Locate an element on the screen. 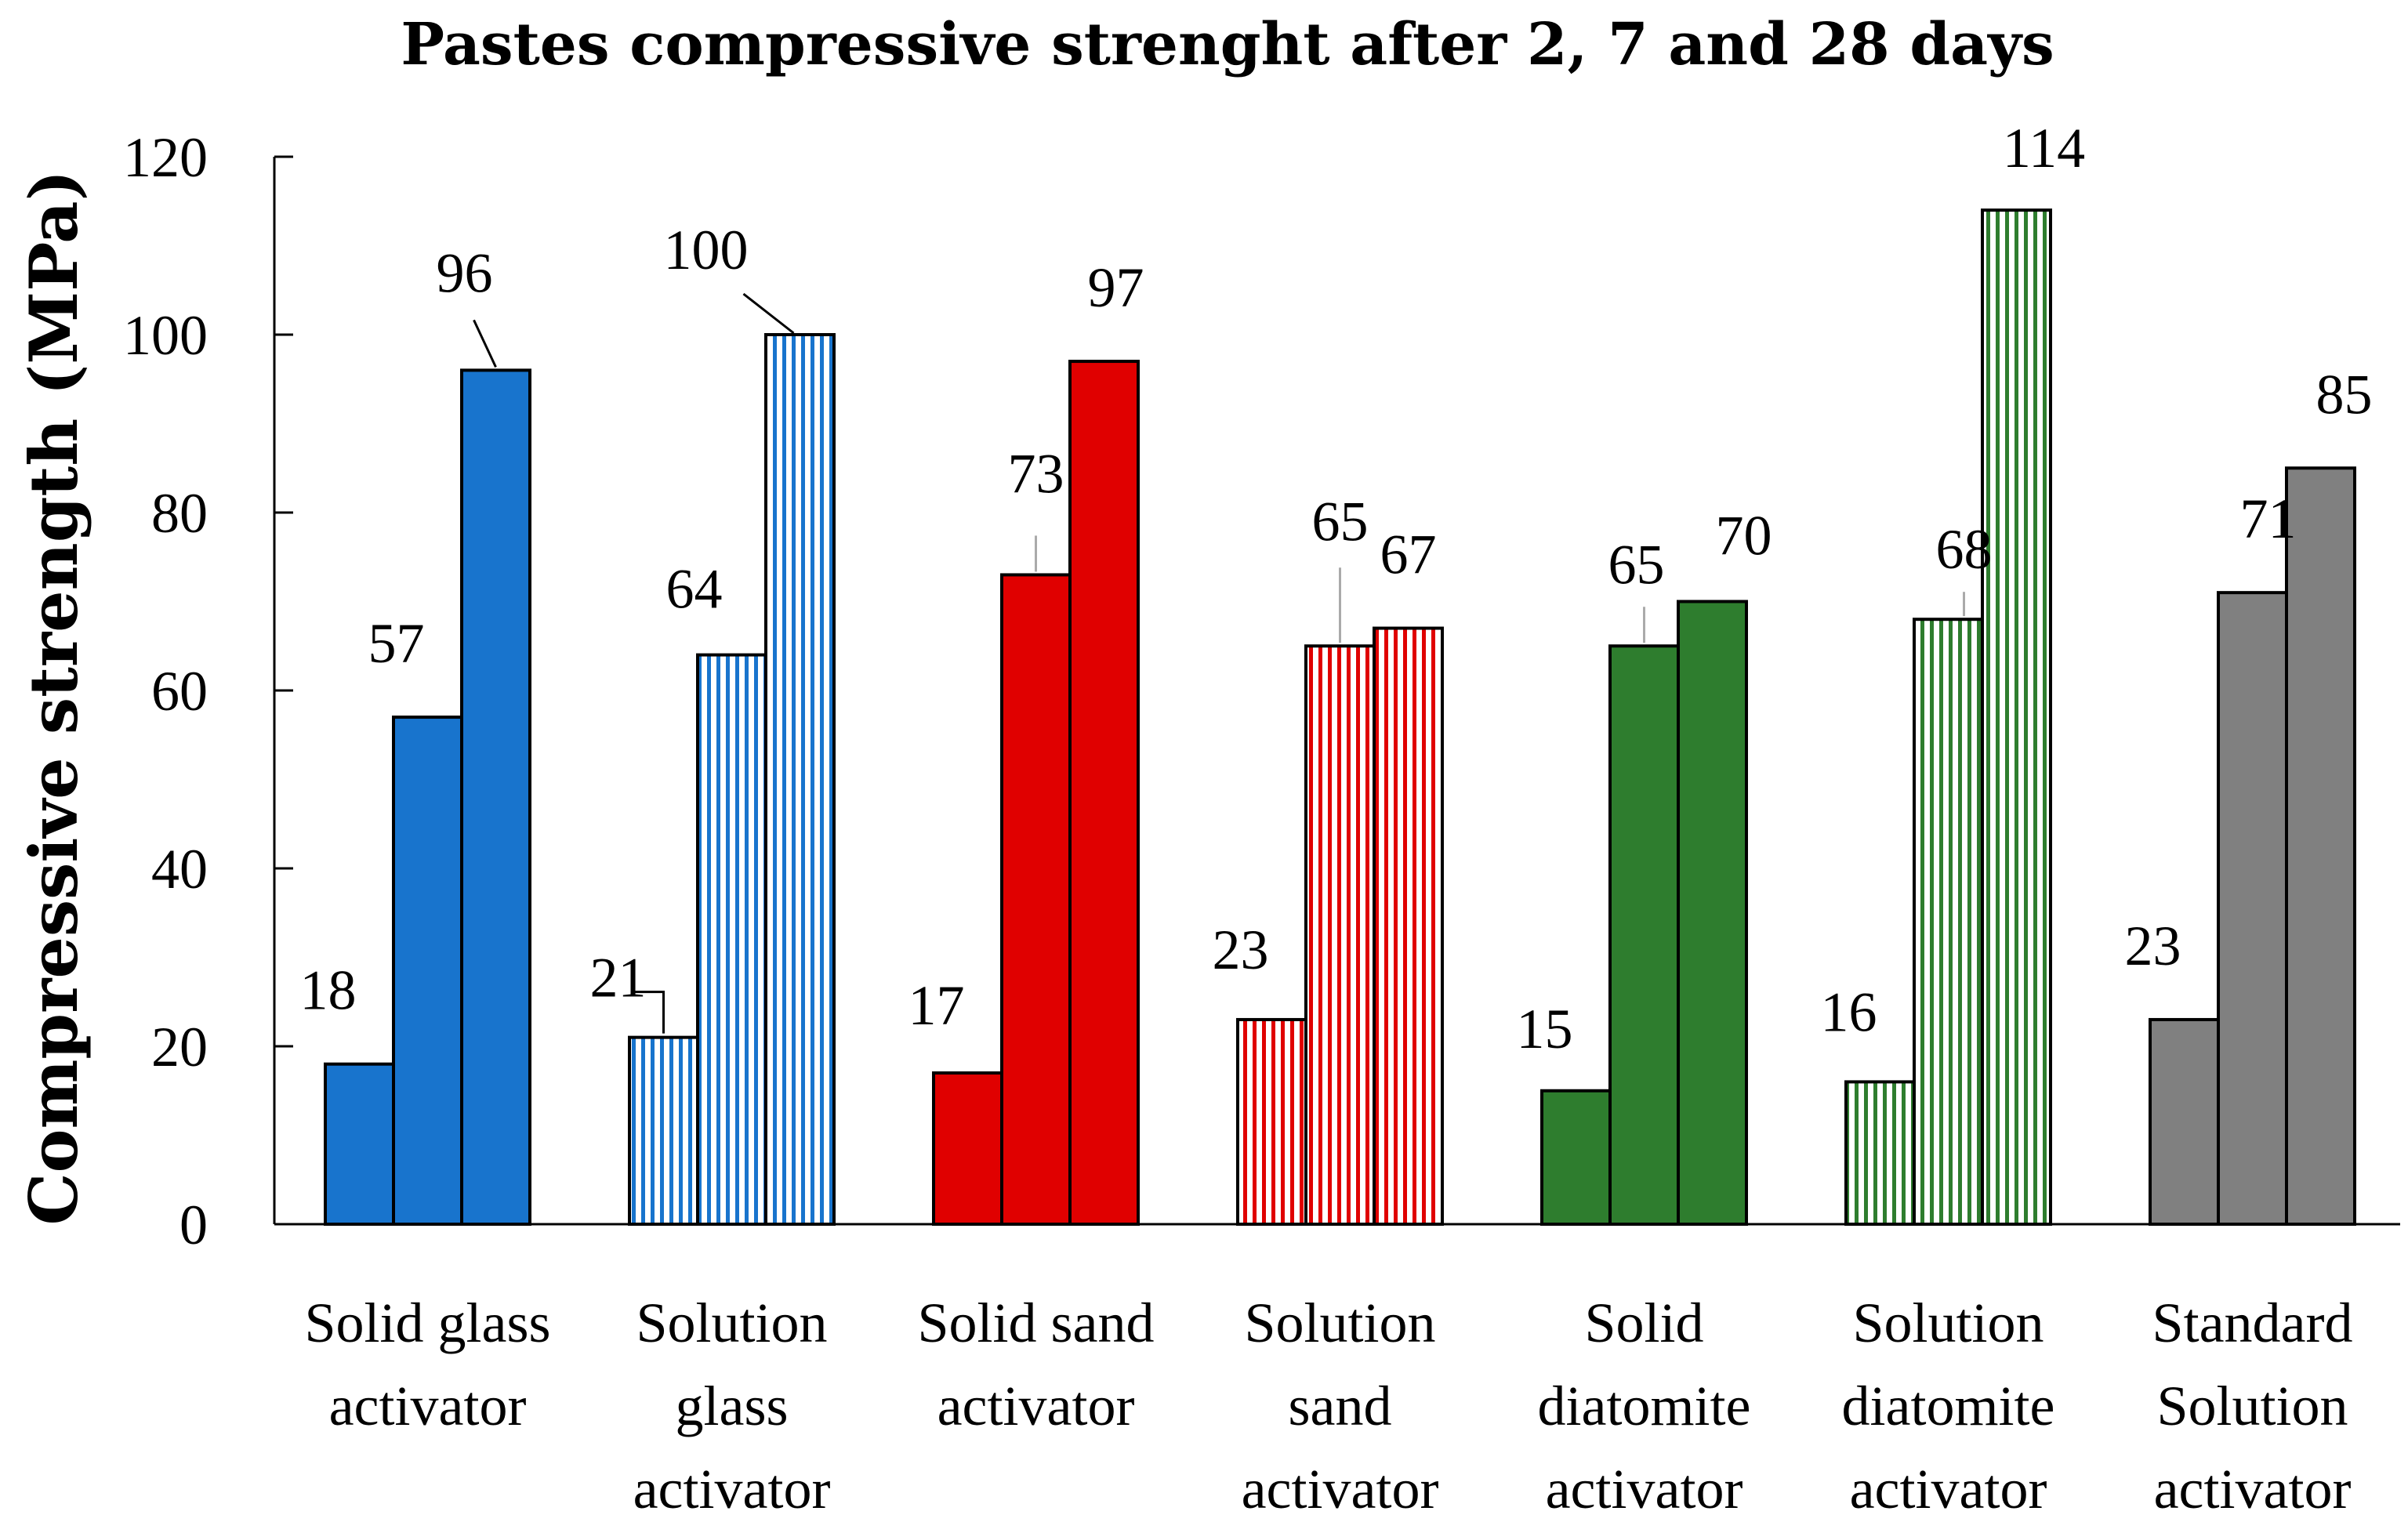  category-label: Solid is located at coordinates (1643, 1323).